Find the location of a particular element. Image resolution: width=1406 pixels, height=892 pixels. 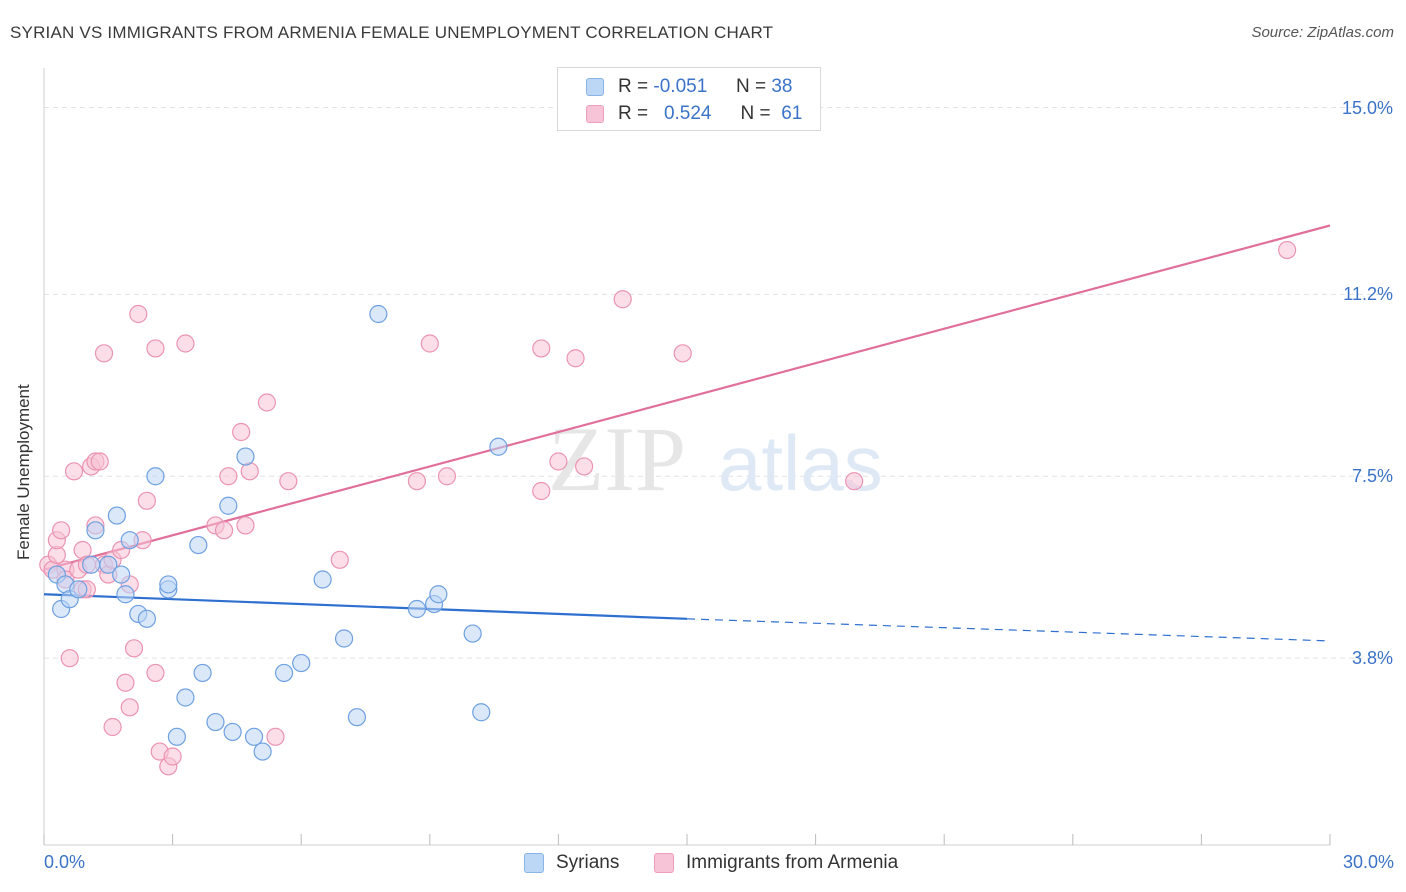

y-tick-label: 15.0% is located at coordinates (1367, 107).